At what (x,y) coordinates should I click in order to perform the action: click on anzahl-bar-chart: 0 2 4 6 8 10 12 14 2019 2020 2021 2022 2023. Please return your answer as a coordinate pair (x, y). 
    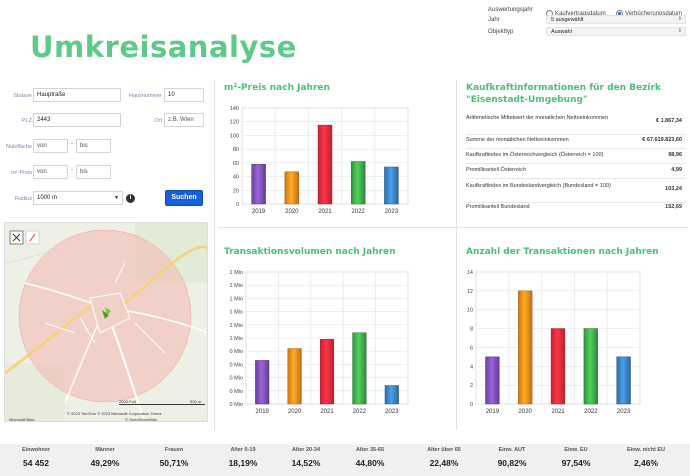
    Looking at the image, I should click on (554, 342).